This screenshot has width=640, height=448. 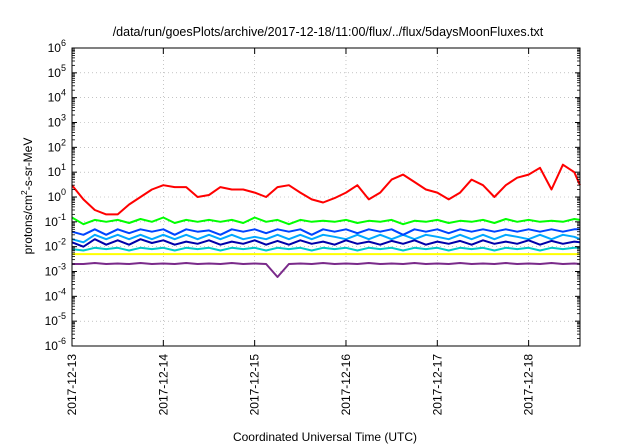 I want to click on y-tick-label: 10⁻¹, so click(x=55, y=220).